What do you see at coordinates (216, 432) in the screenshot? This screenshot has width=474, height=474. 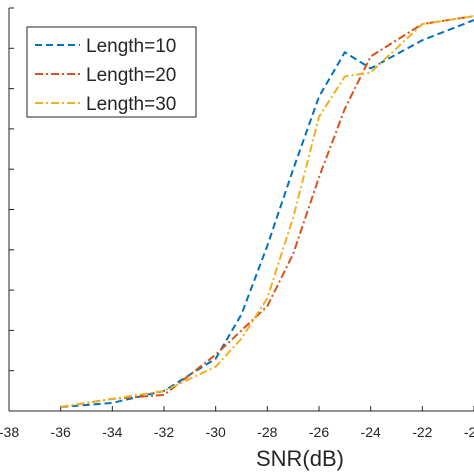 I see `x-tick-label: -30` at bounding box center [216, 432].